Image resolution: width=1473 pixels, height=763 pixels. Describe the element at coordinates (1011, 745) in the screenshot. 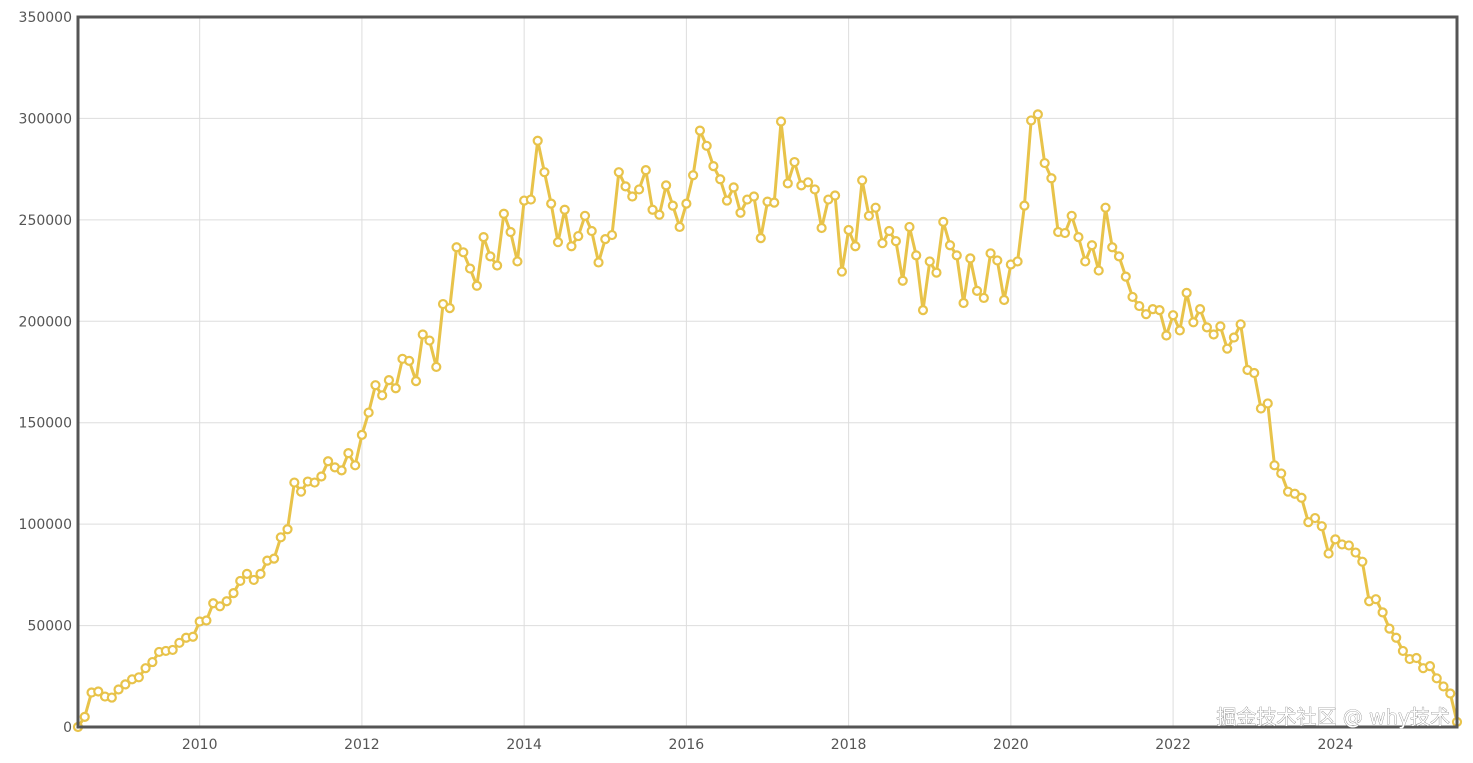

I see `x-tick-label: 2020` at that location.